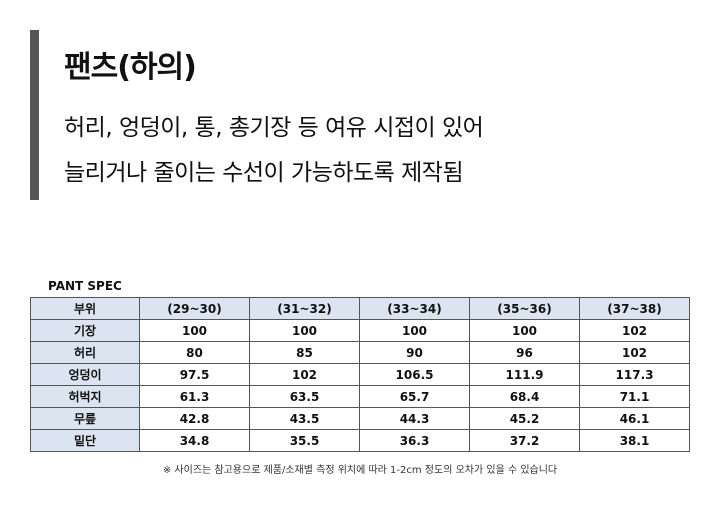  I want to click on row-label: 밑단, so click(85, 440).